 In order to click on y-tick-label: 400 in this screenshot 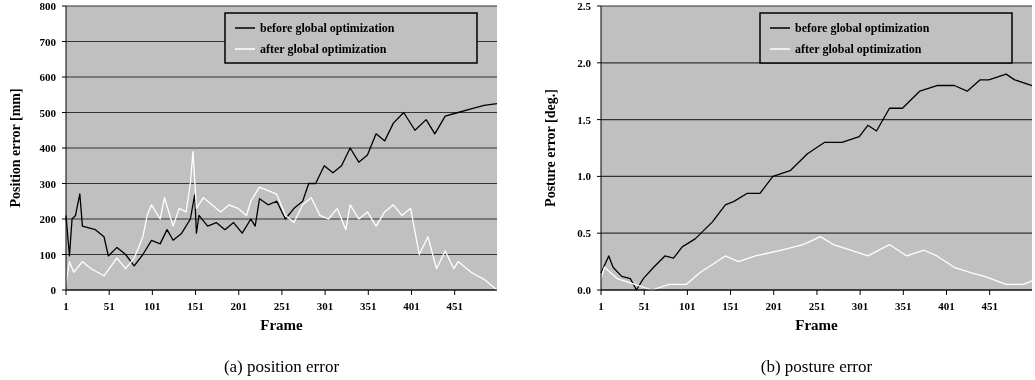, I will do `click(48, 148)`.